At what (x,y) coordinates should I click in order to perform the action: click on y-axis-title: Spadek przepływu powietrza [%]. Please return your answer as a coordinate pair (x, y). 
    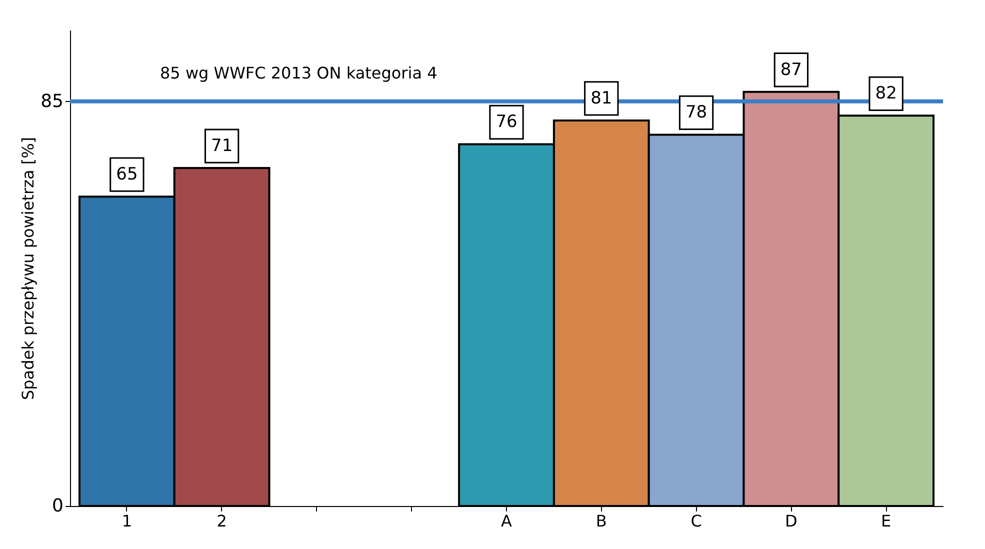
    Looking at the image, I should click on (28, 268).